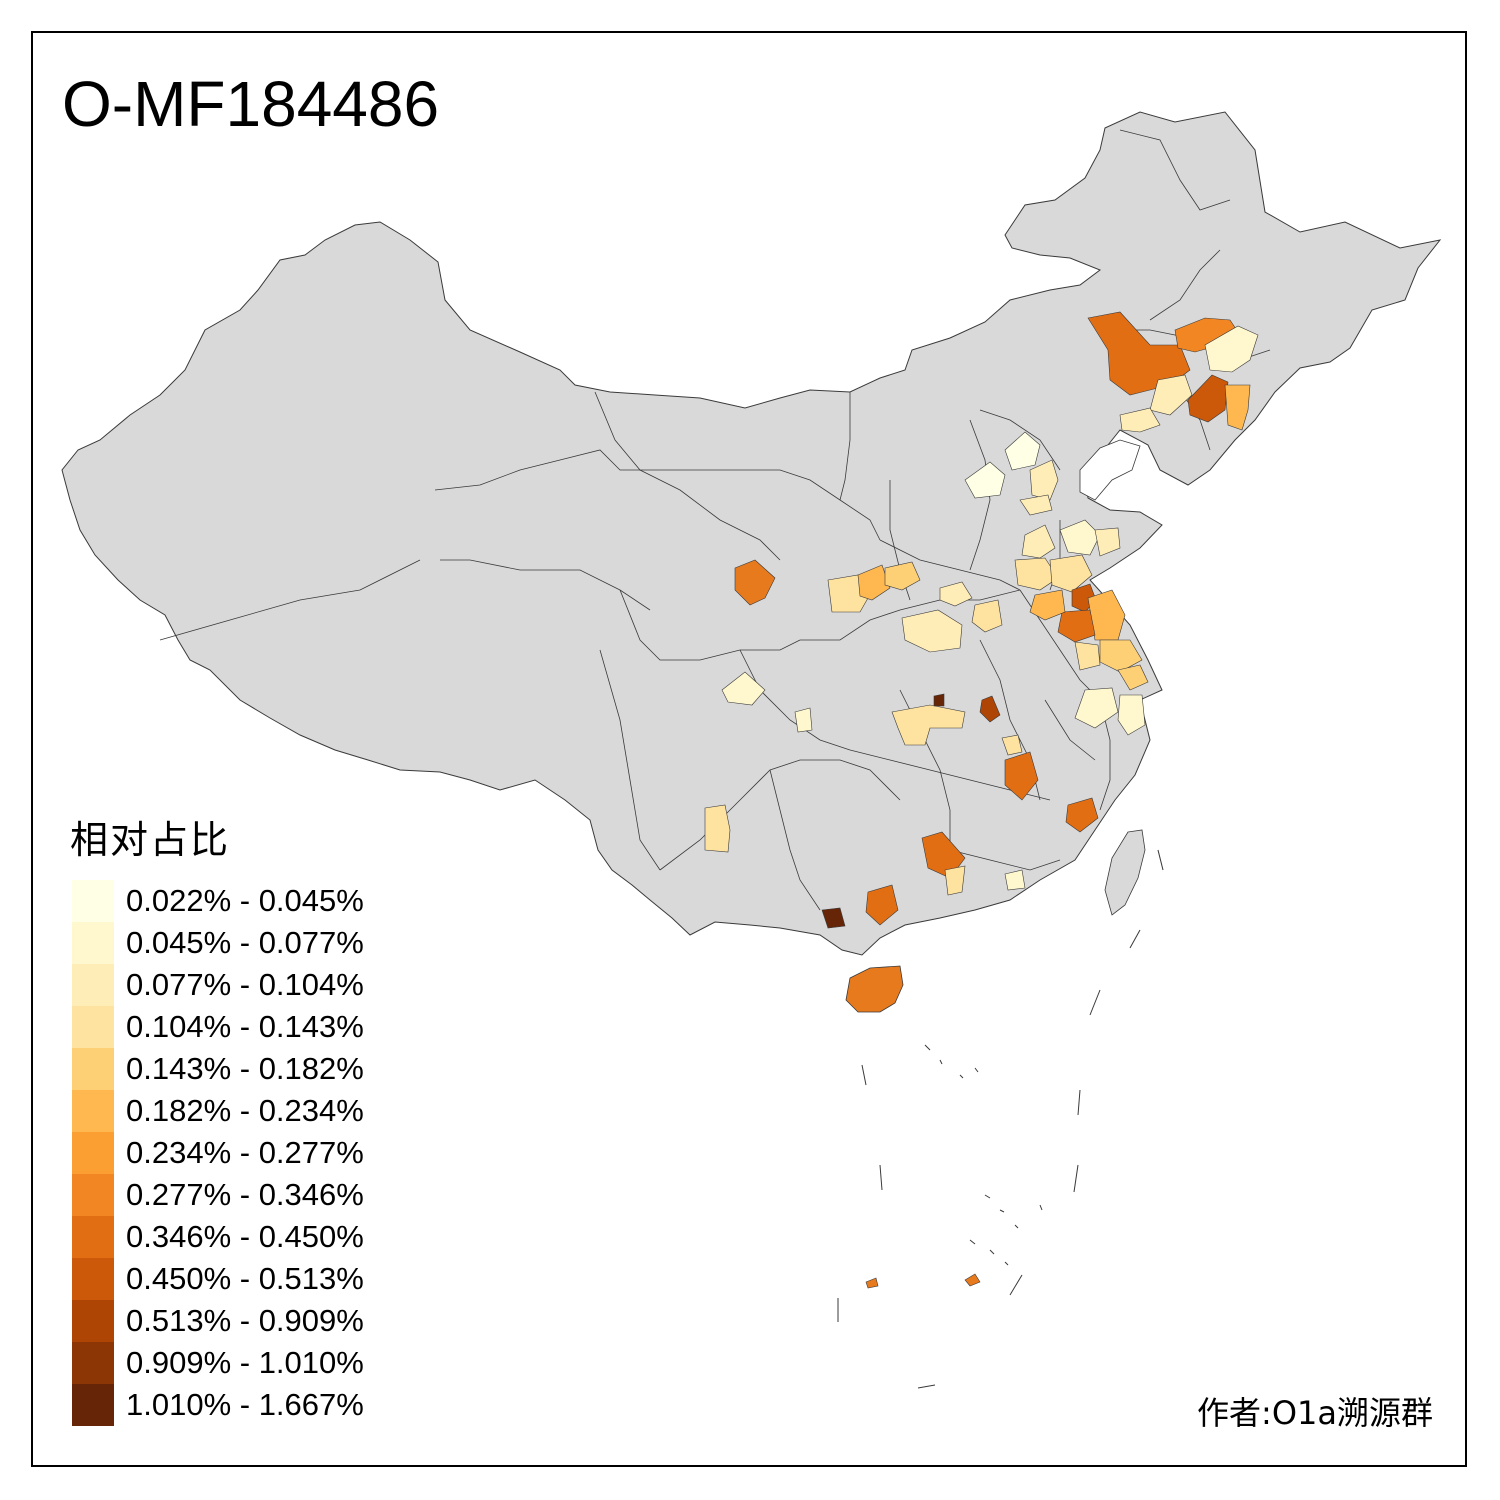  Describe the element at coordinates (1125, 872) in the screenshot. I see `taiwan-island` at that location.